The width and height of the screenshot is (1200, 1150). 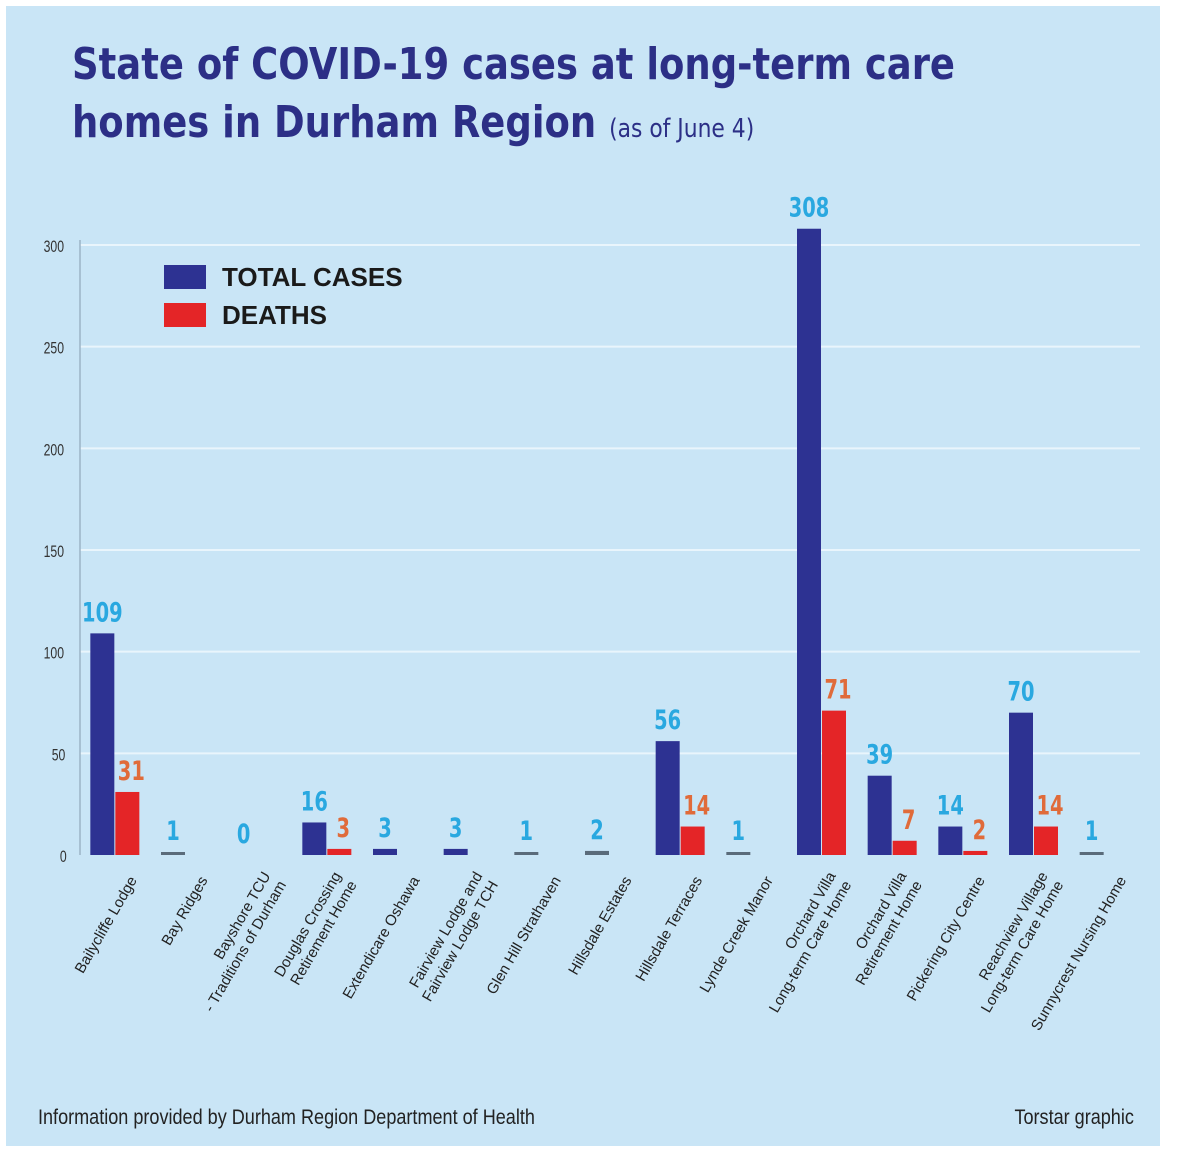 I want to click on x-tick-label-line: Hillsdale Estates, so click(x=600, y=926).